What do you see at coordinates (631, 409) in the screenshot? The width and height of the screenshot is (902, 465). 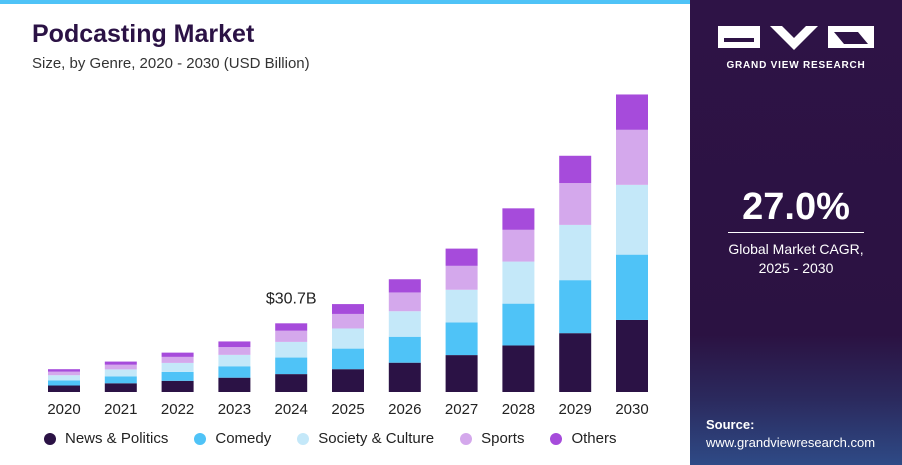 I see `x-tick-label-2030: 2030` at bounding box center [631, 409].